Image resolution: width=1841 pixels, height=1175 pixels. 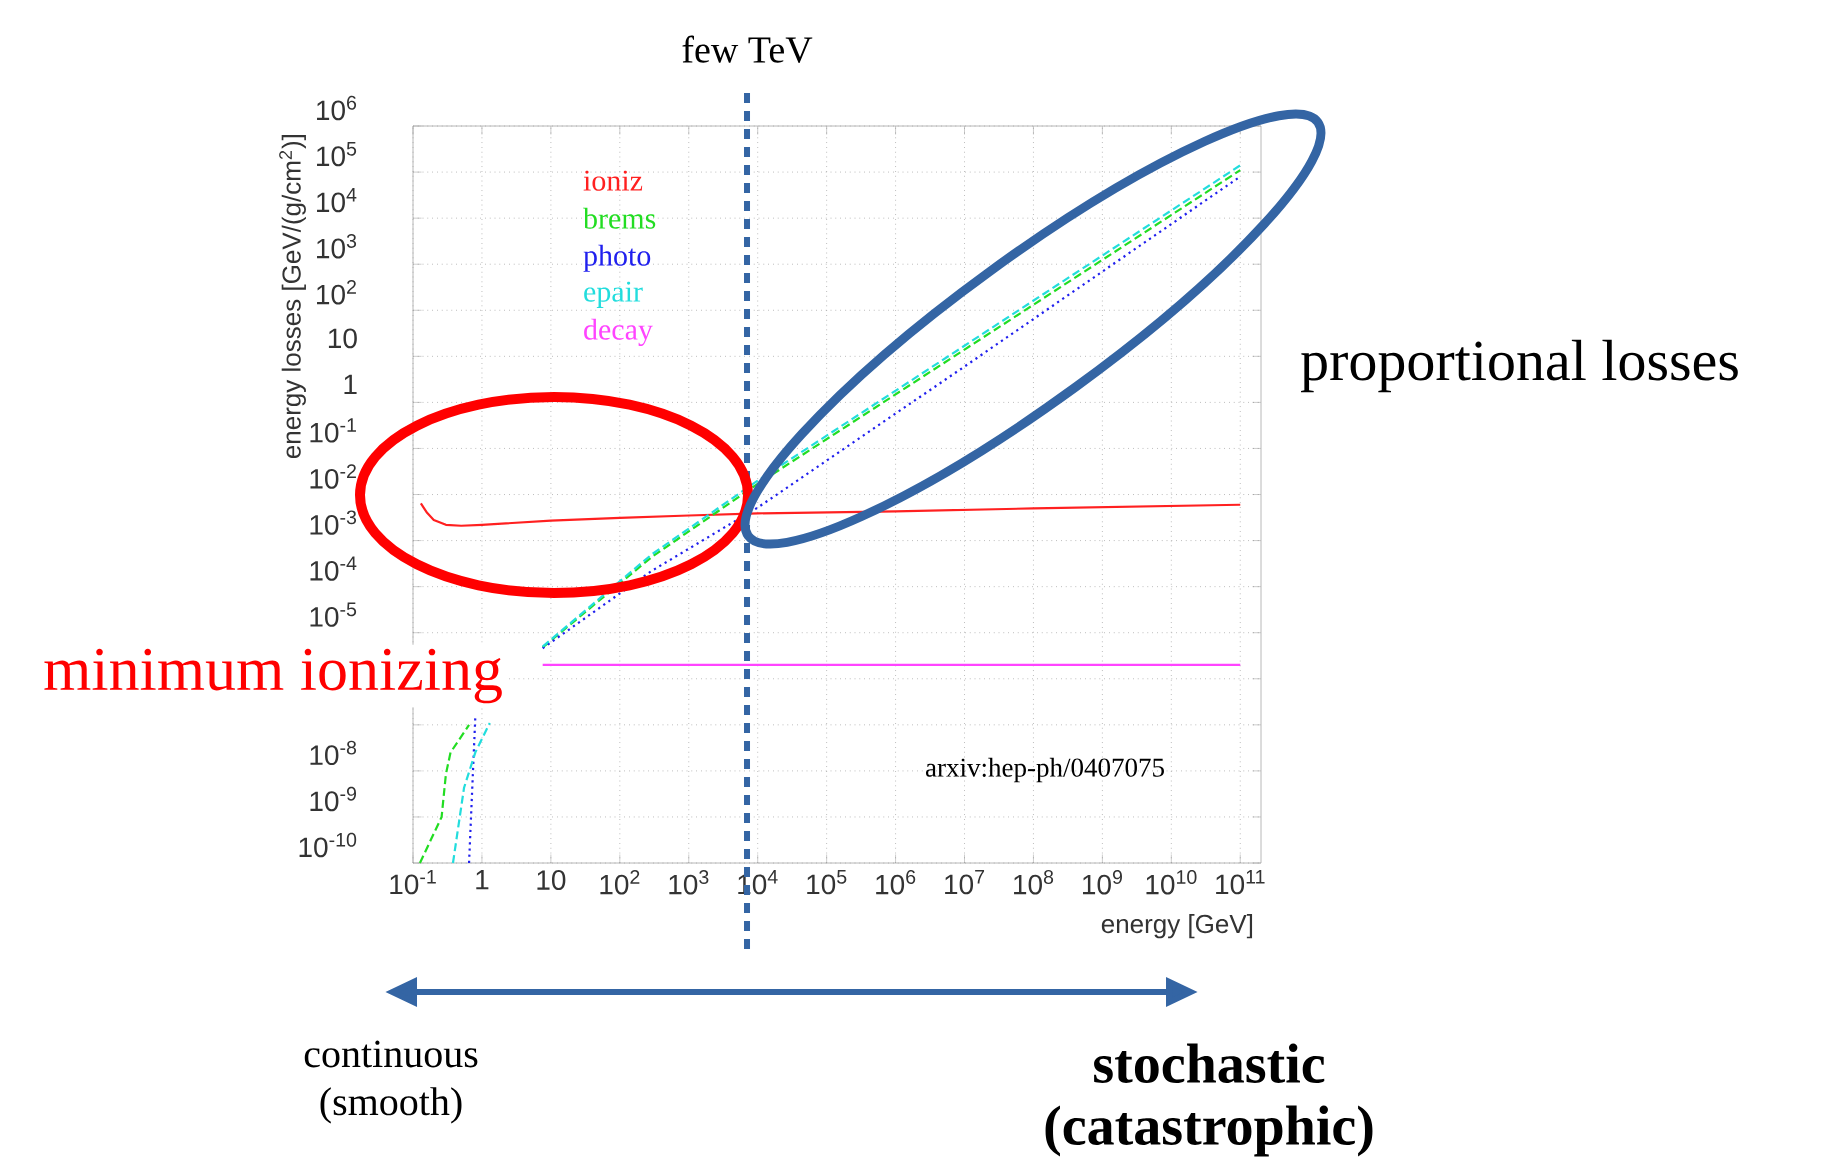 What do you see at coordinates (292, 296) in the screenshot?
I see `y-axis-title: energy losses [GeV/(g/cm$^{2}$)]` at bounding box center [292, 296].